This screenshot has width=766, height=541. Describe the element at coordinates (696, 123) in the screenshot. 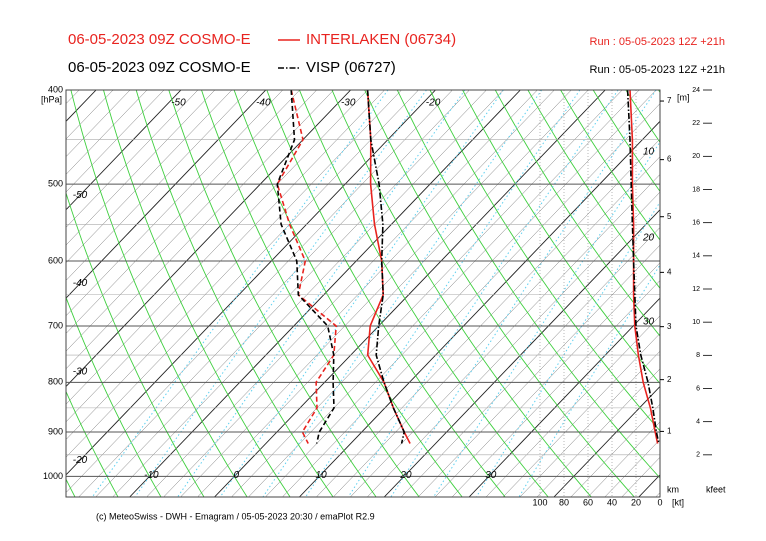

I see `kfeet-tick-label: 22` at that location.